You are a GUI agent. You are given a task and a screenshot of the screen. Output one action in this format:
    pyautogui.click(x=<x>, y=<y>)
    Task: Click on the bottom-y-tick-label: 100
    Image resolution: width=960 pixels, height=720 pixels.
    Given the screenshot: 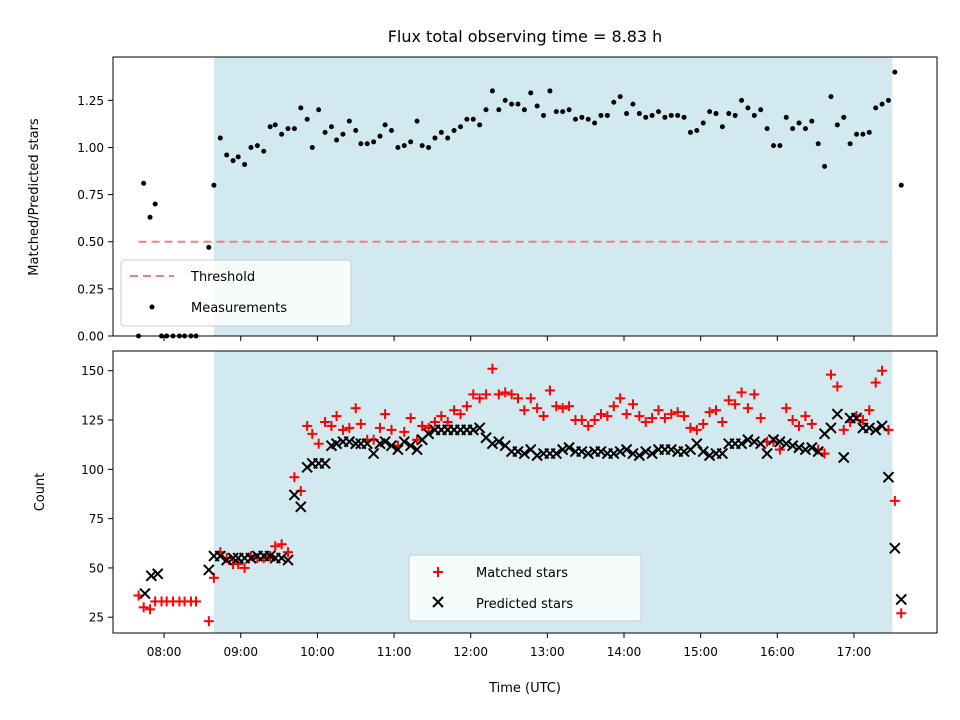 What is the action you would take?
    pyautogui.click(x=92, y=470)
    